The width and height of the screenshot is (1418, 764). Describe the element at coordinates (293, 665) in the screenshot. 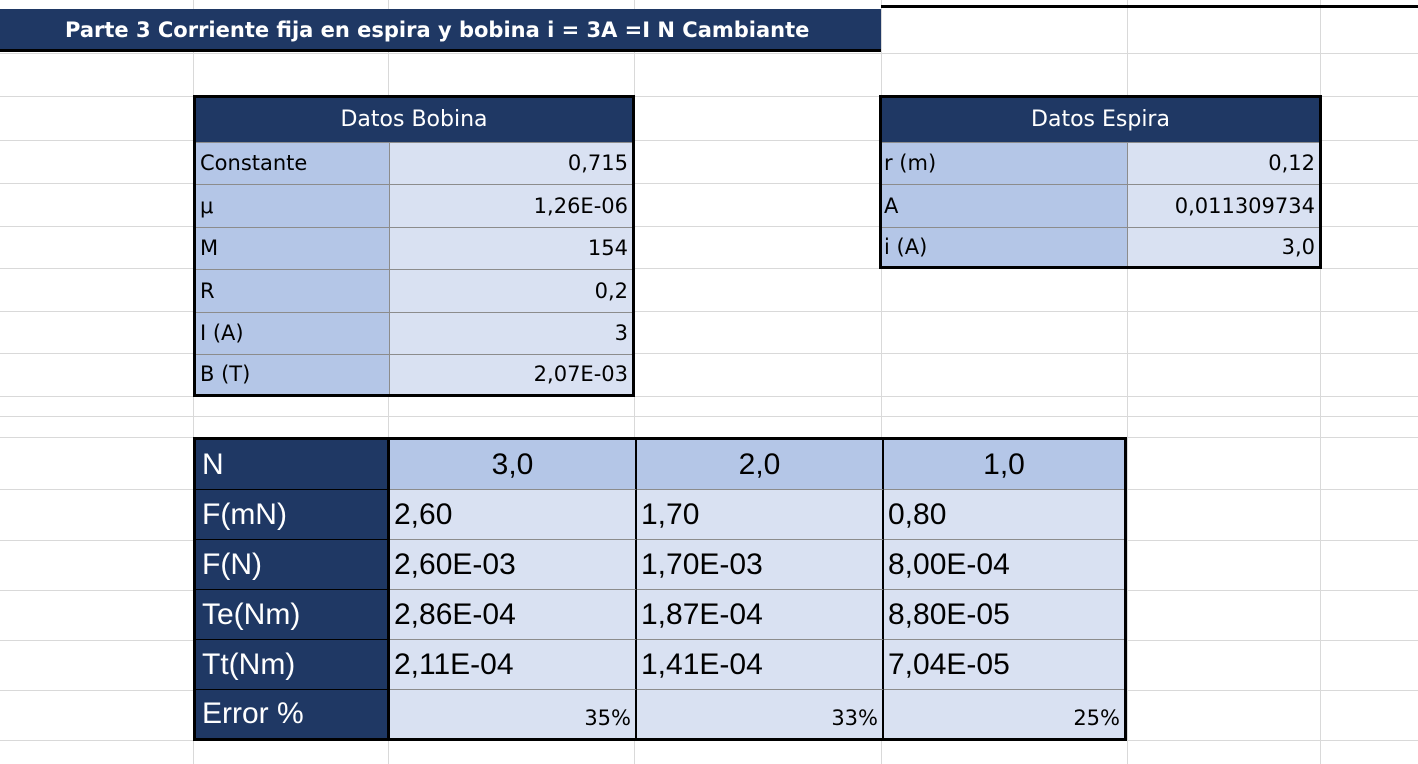

I see `row-label-cell: Tt(Nm)` at that location.